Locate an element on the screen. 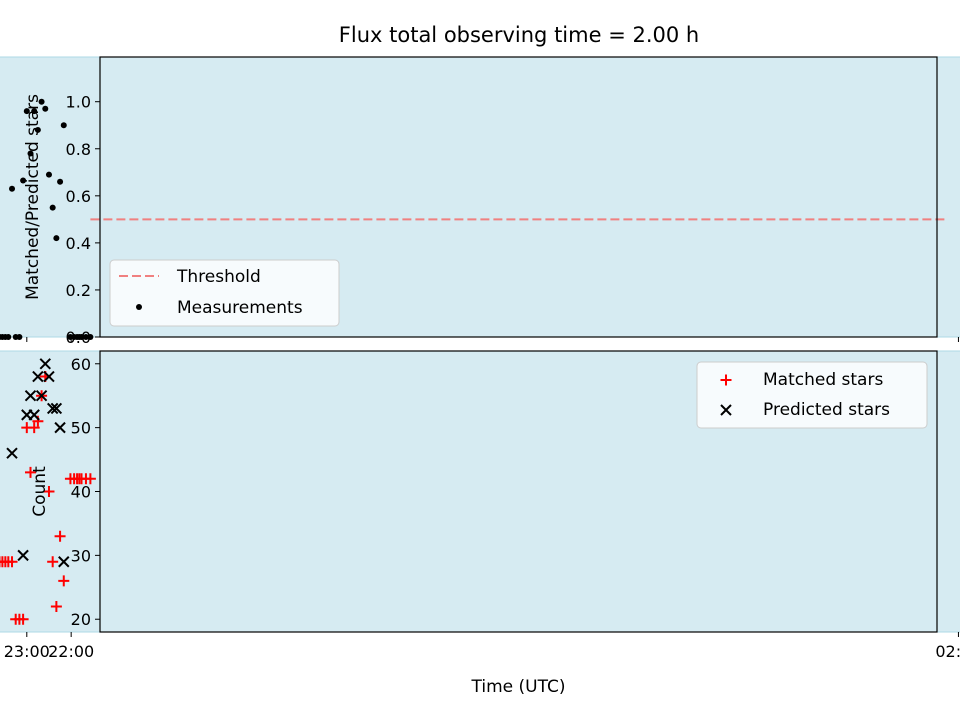 Image resolution: width=960 pixels, height=720 pixels. legend-matched-label: Matched stars is located at coordinates (823, 380).